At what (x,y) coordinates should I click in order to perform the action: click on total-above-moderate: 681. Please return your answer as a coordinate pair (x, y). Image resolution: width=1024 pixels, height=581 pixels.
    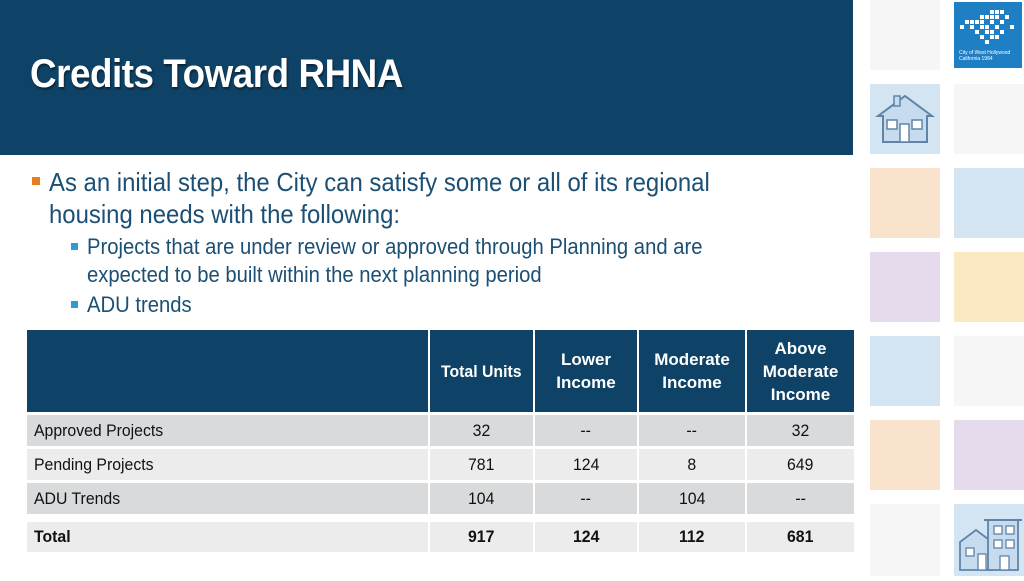
    Looking at the image, I should click on (799, 533).